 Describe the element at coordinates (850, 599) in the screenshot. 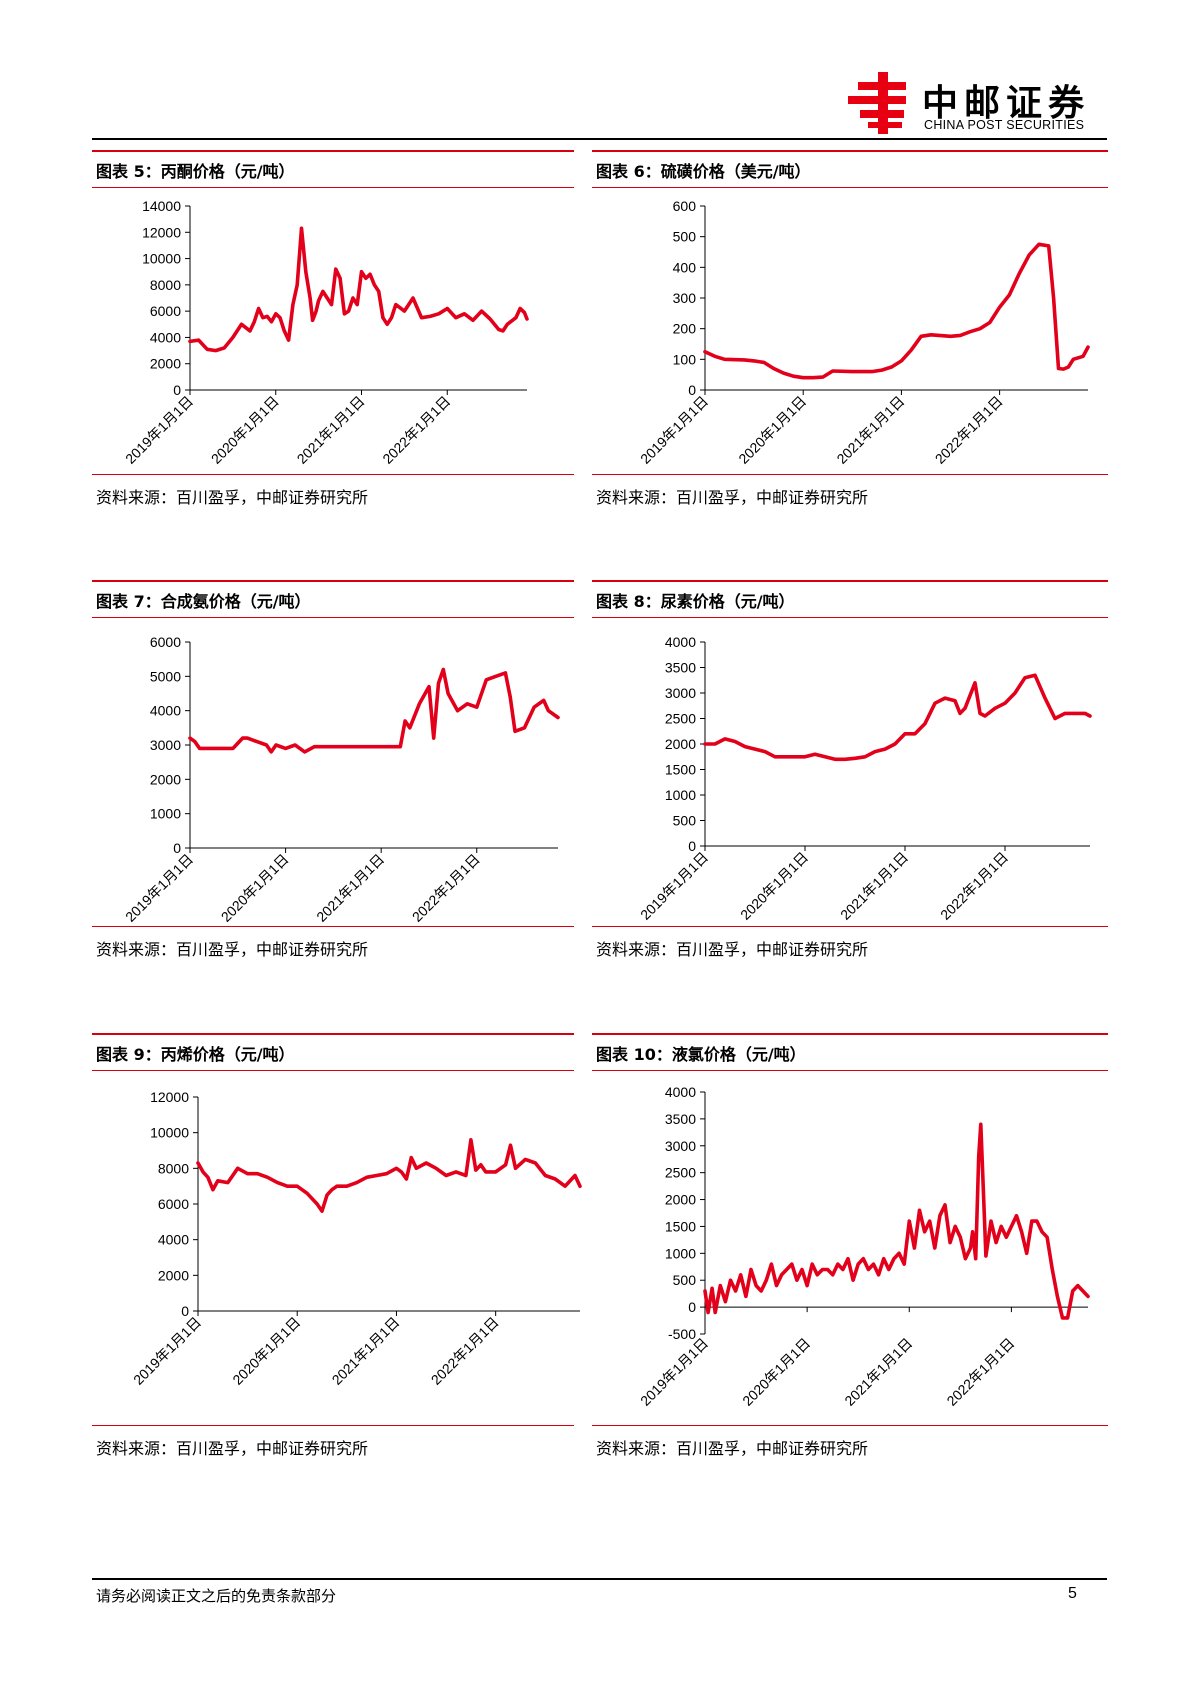

I see `chart-title-bar: 图表 8：尿素价格（元/吨）` at that location.